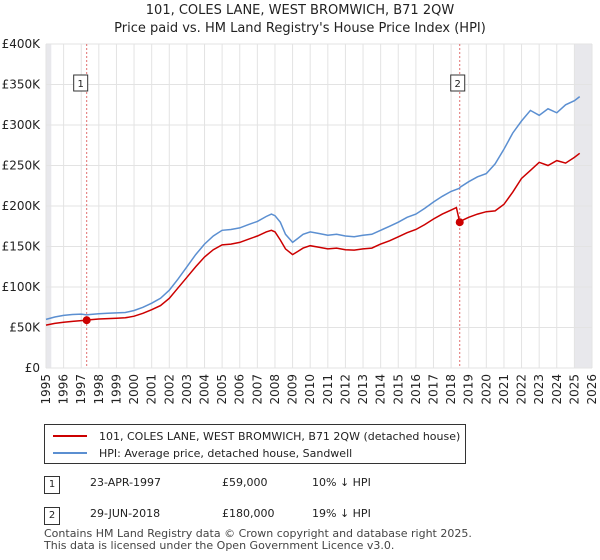 The height and width of the screenshot is (560, 600). I want to click on x-tick-label: 1997, so click(81, 389).